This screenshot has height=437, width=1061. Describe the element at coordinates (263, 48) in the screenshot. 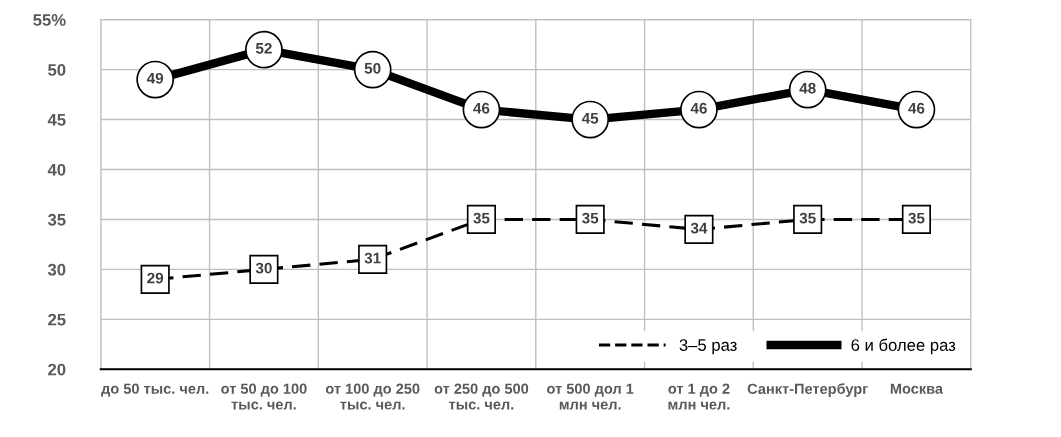

I see `data-label: 52` at that location.